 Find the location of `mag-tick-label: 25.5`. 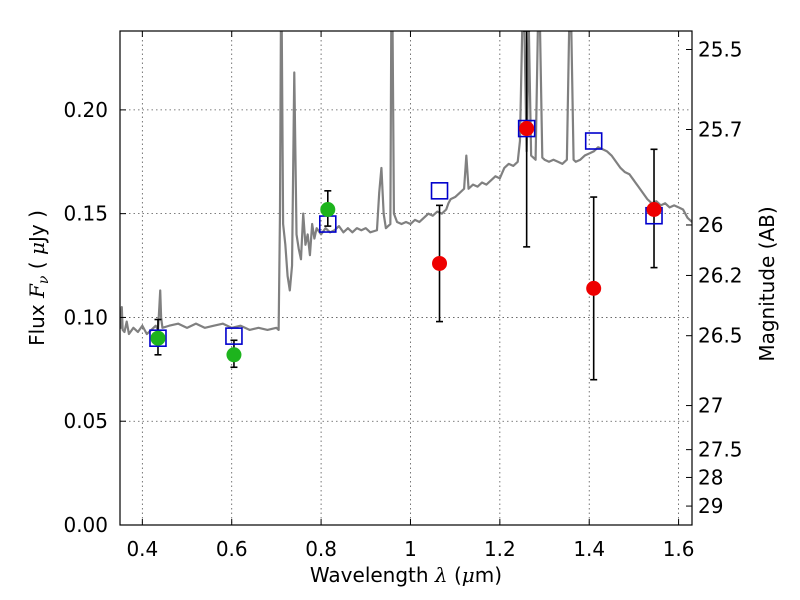

mag-tick-label: 25.5 is located at coordinates (720, 50).